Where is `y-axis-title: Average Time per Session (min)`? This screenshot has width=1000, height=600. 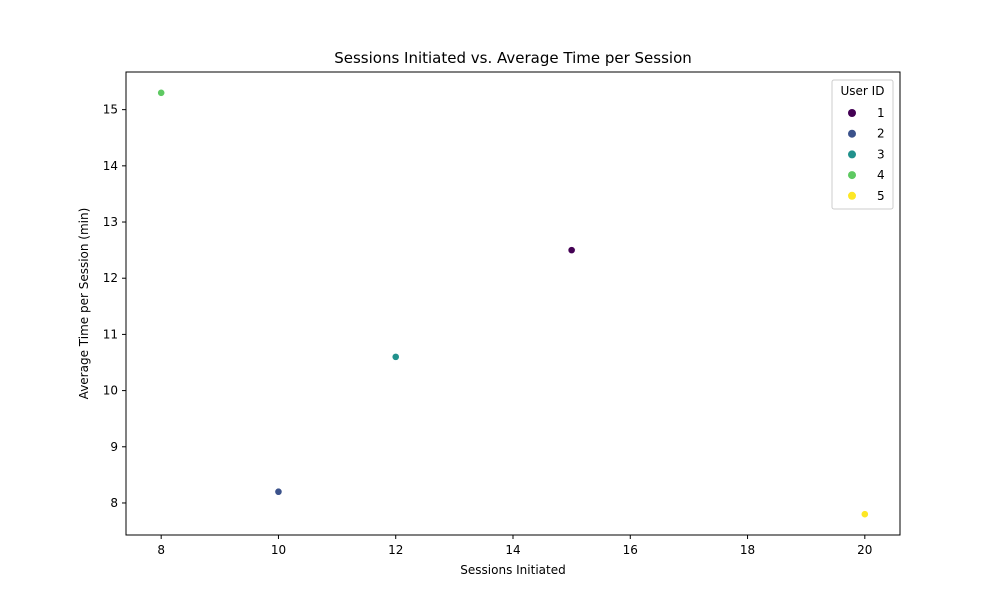
y-axis-title: Average Time per Session (min) is located at coordinates (84, 304).